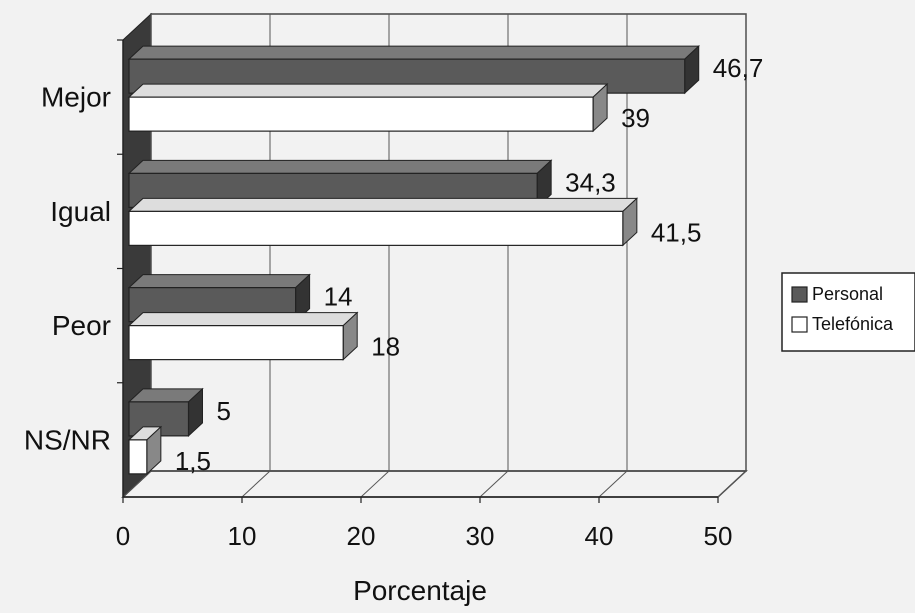 This screenshot has height=613, width=915. Describe the element at coordinates (480, 536) in the screenshot. I see `x-tick-label: 30` at that location.